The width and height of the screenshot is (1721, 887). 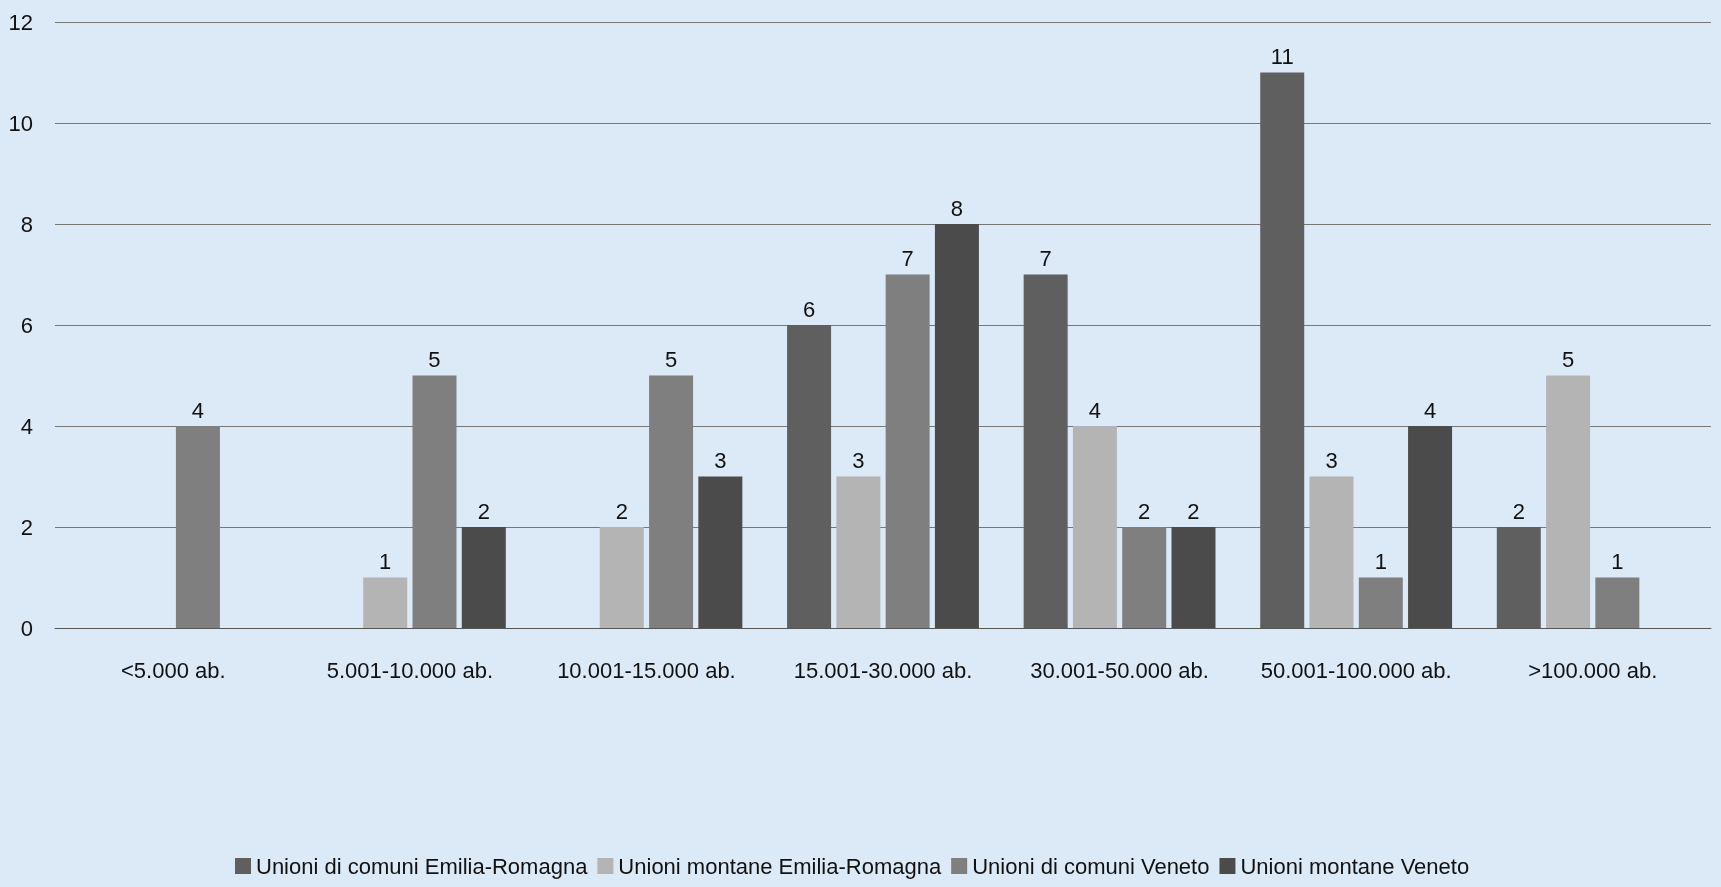 I want to click on data-label: 8, so click(x=957, y=208).